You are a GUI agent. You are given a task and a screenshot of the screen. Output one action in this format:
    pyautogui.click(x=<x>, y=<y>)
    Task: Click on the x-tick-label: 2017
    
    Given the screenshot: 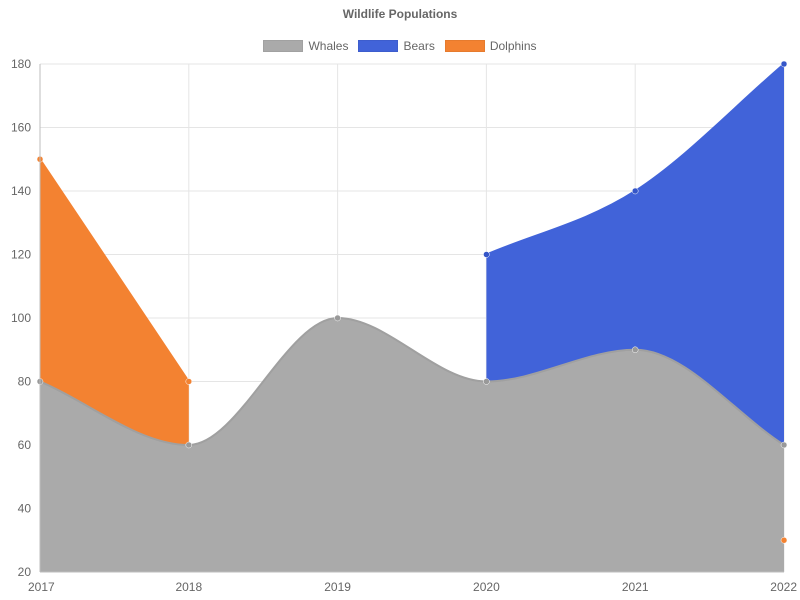 What is the action you would take?
    pyautogui.click(x=41, y=587)
    